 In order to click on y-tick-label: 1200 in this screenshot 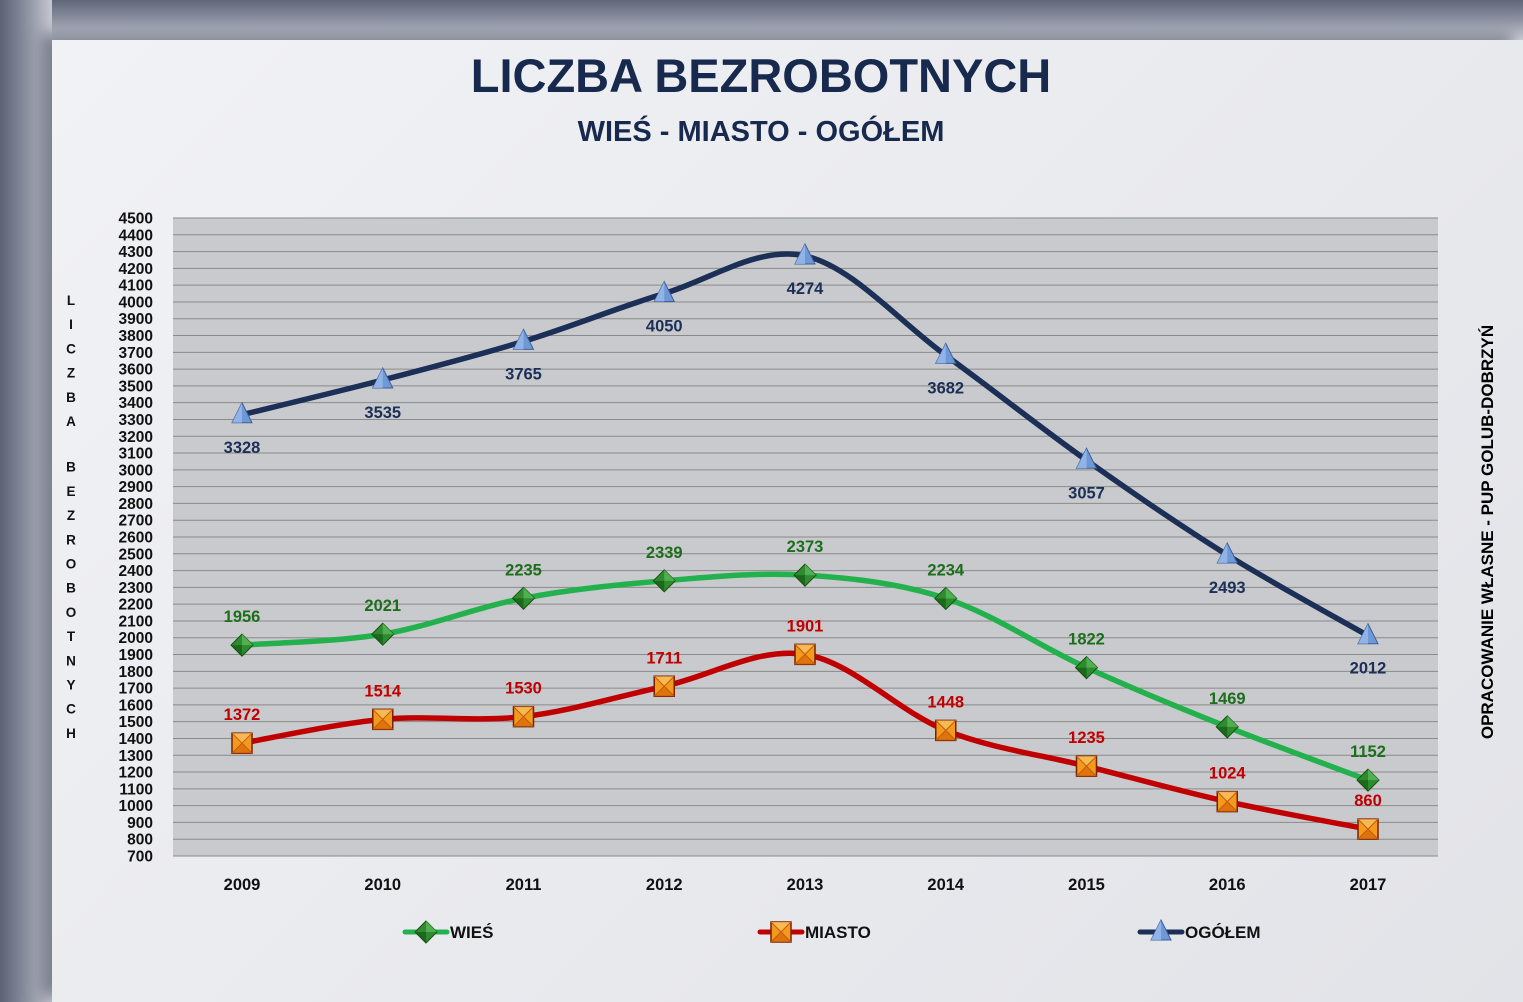, I will do `click(136, 773)`.